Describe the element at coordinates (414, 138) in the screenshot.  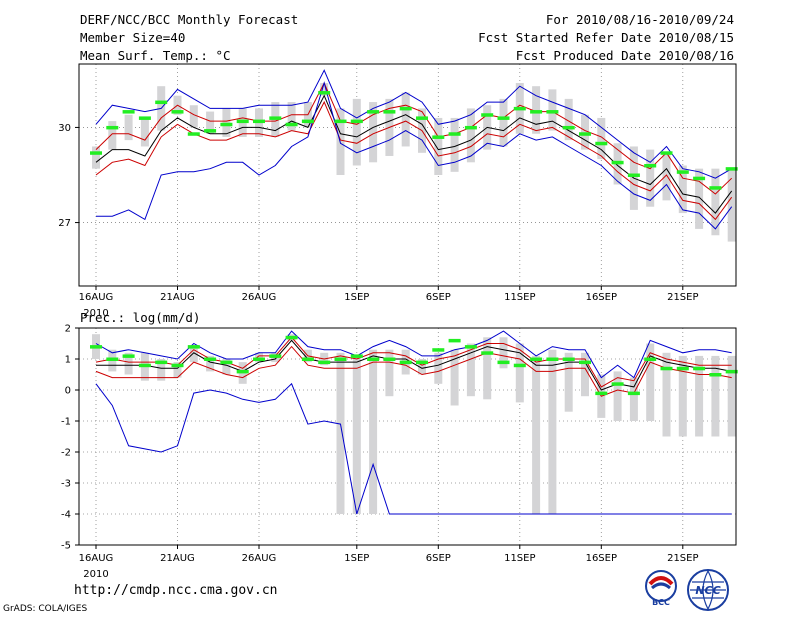
I see `series-line-upper` at that location.